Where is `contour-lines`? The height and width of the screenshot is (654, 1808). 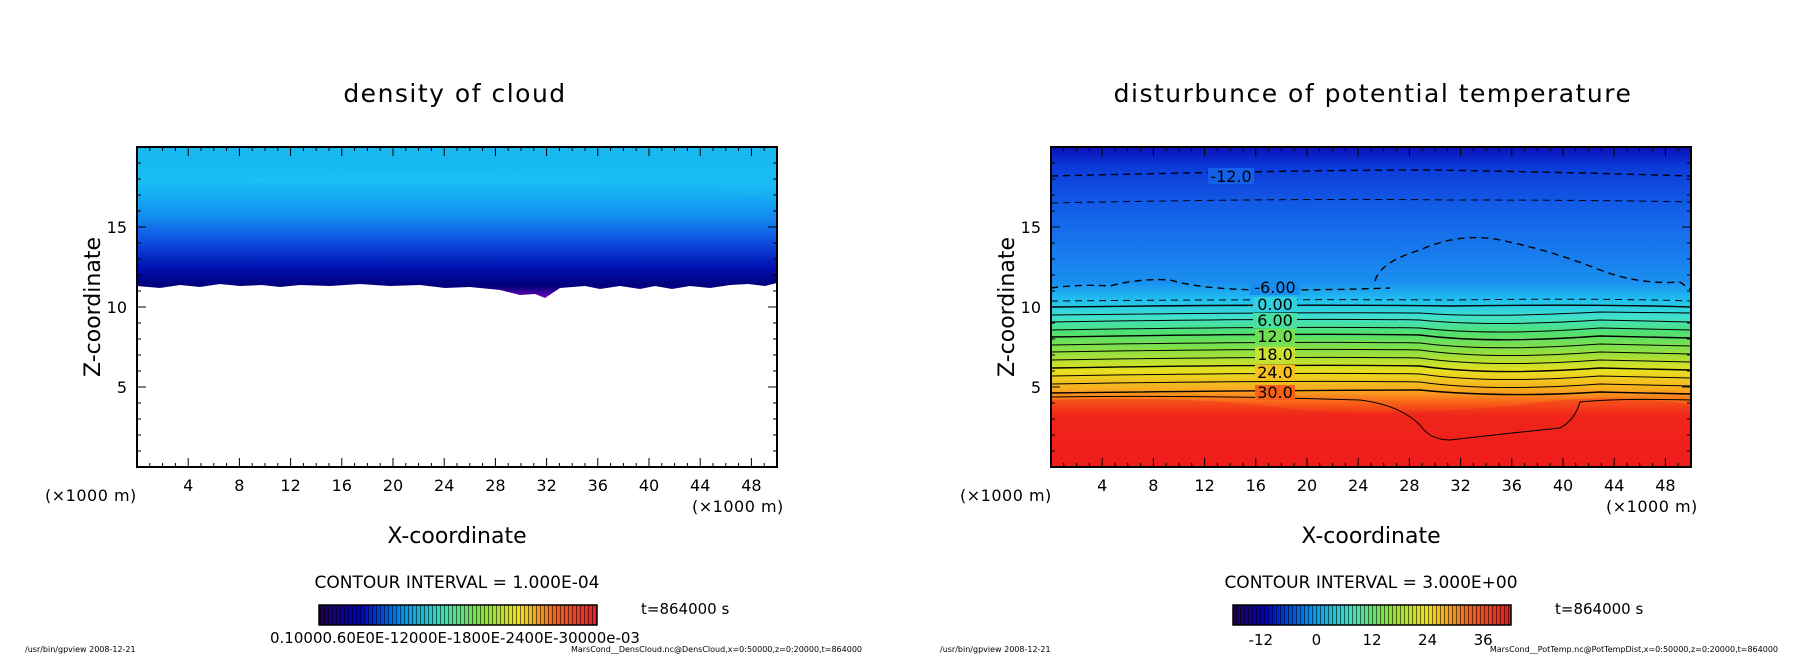 contour-lines is located at coordinates (1371, 305).